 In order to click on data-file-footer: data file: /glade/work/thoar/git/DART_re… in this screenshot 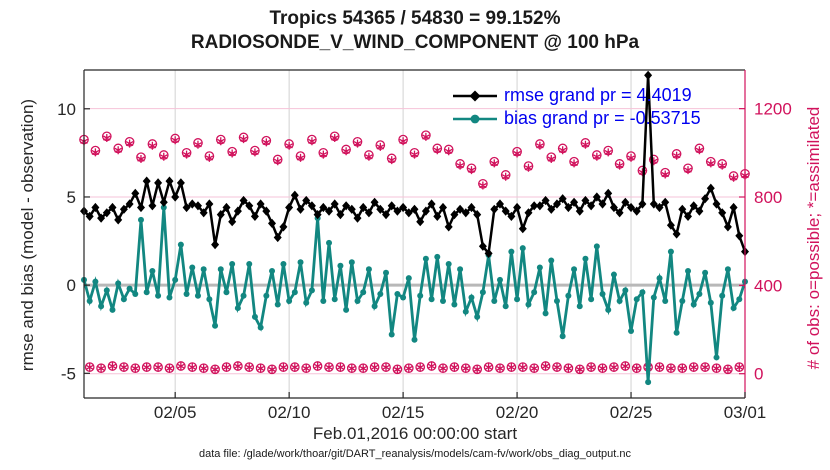, I will do `click(415, 454)`.